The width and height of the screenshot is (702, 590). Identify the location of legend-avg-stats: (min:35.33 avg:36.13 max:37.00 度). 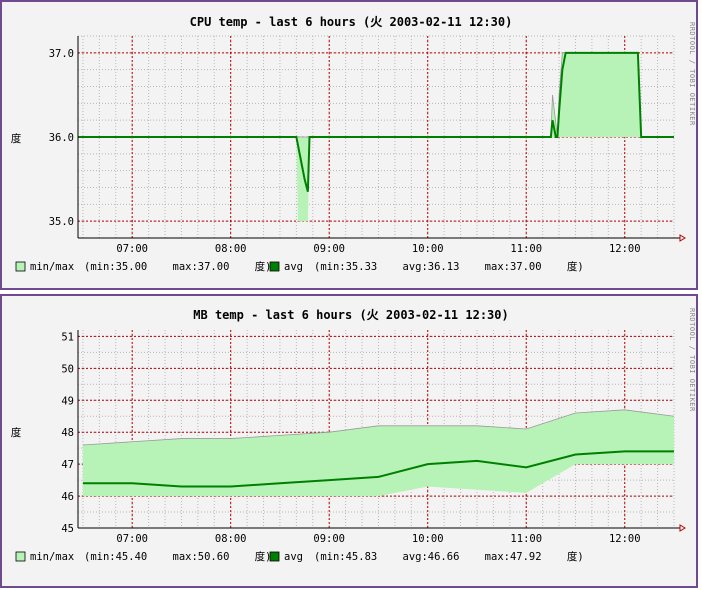
(449, 266).